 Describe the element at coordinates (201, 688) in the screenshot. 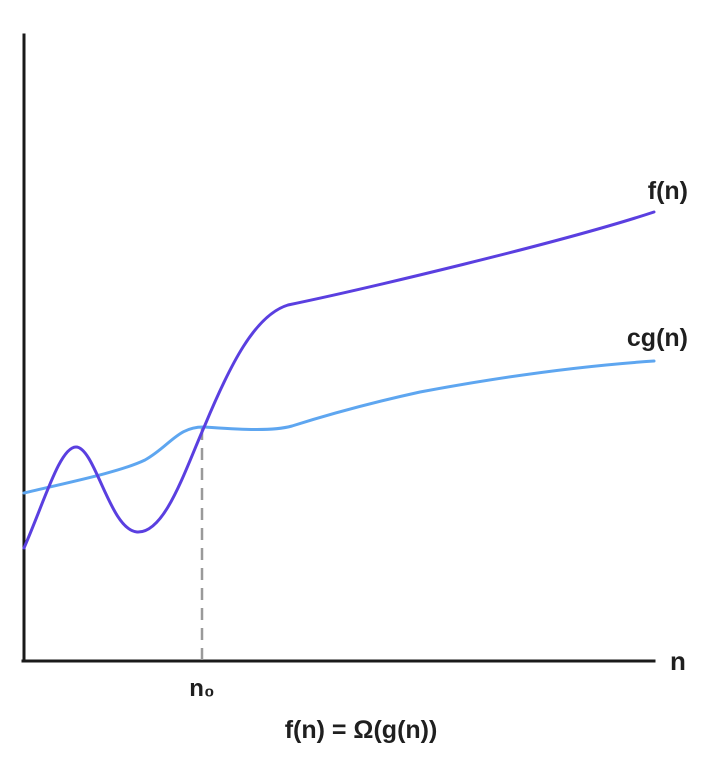

I see `n0-label: n₀` at that location.